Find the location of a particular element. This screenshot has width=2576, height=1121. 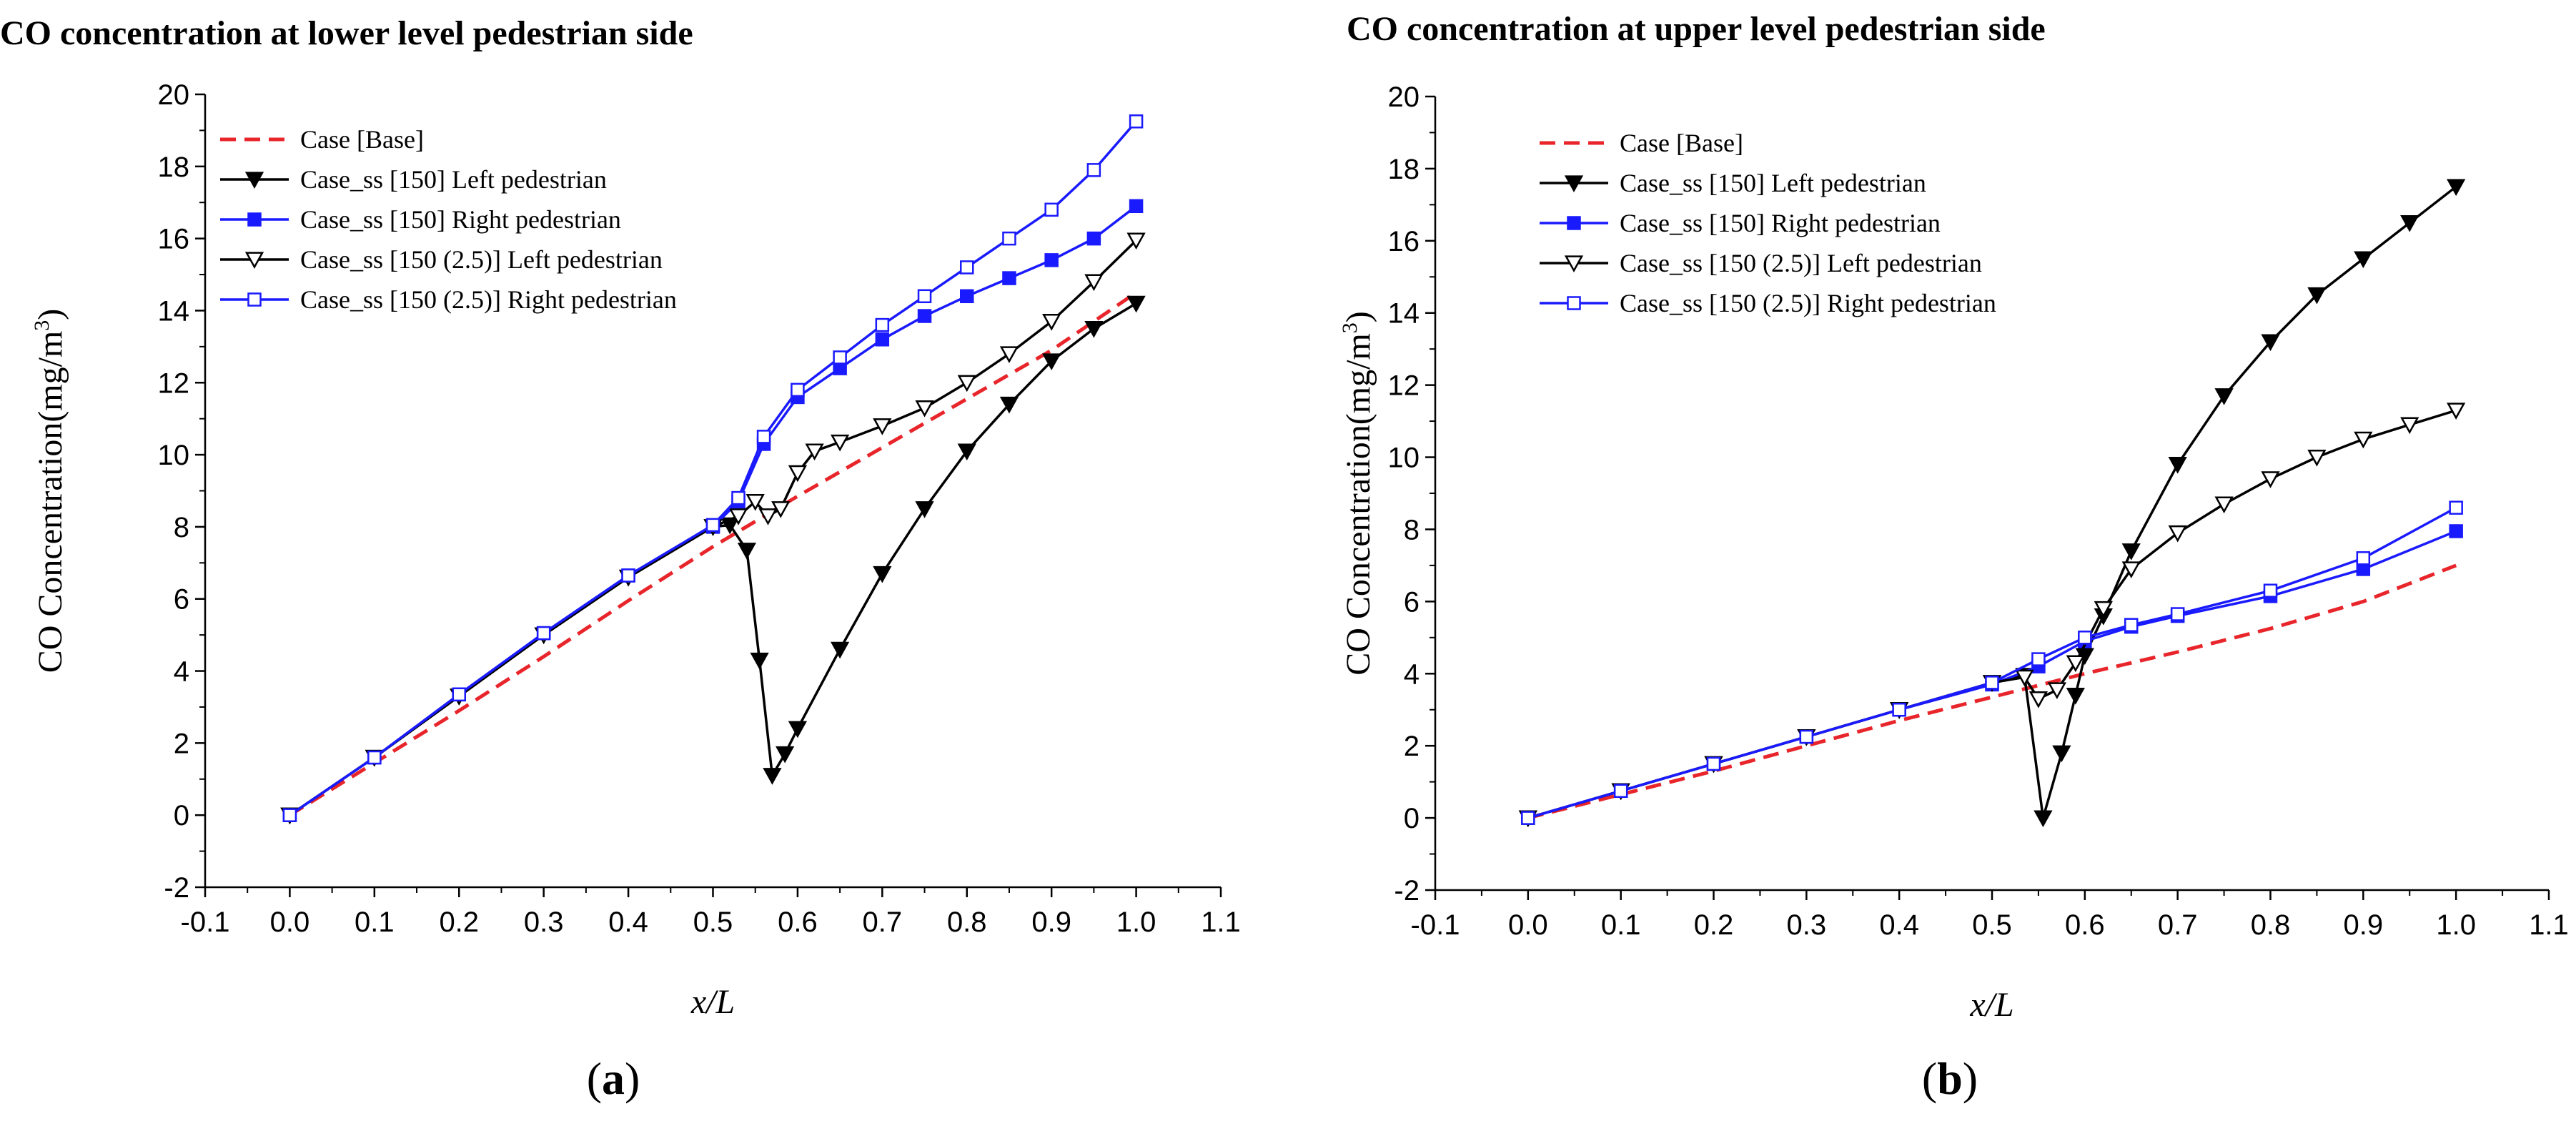

caption-letter: b is located at coordinates (1950, 1078).